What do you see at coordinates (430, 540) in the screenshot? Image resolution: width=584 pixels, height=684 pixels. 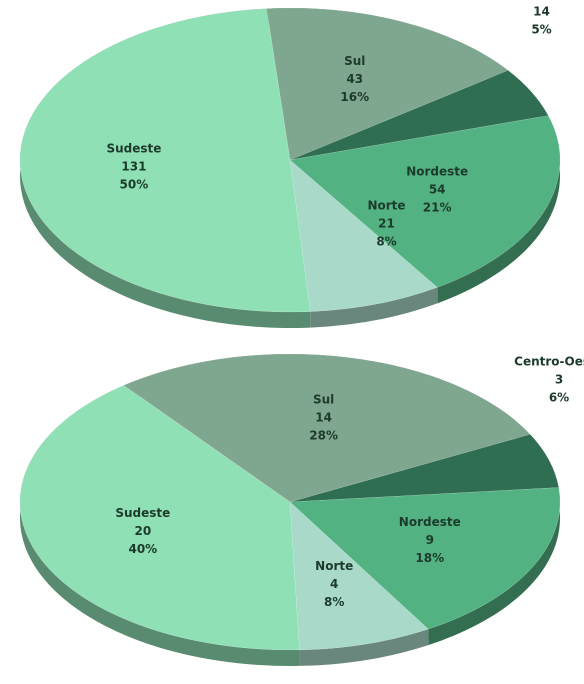 I see `label-value: 9` at bounding box center [430, 540].